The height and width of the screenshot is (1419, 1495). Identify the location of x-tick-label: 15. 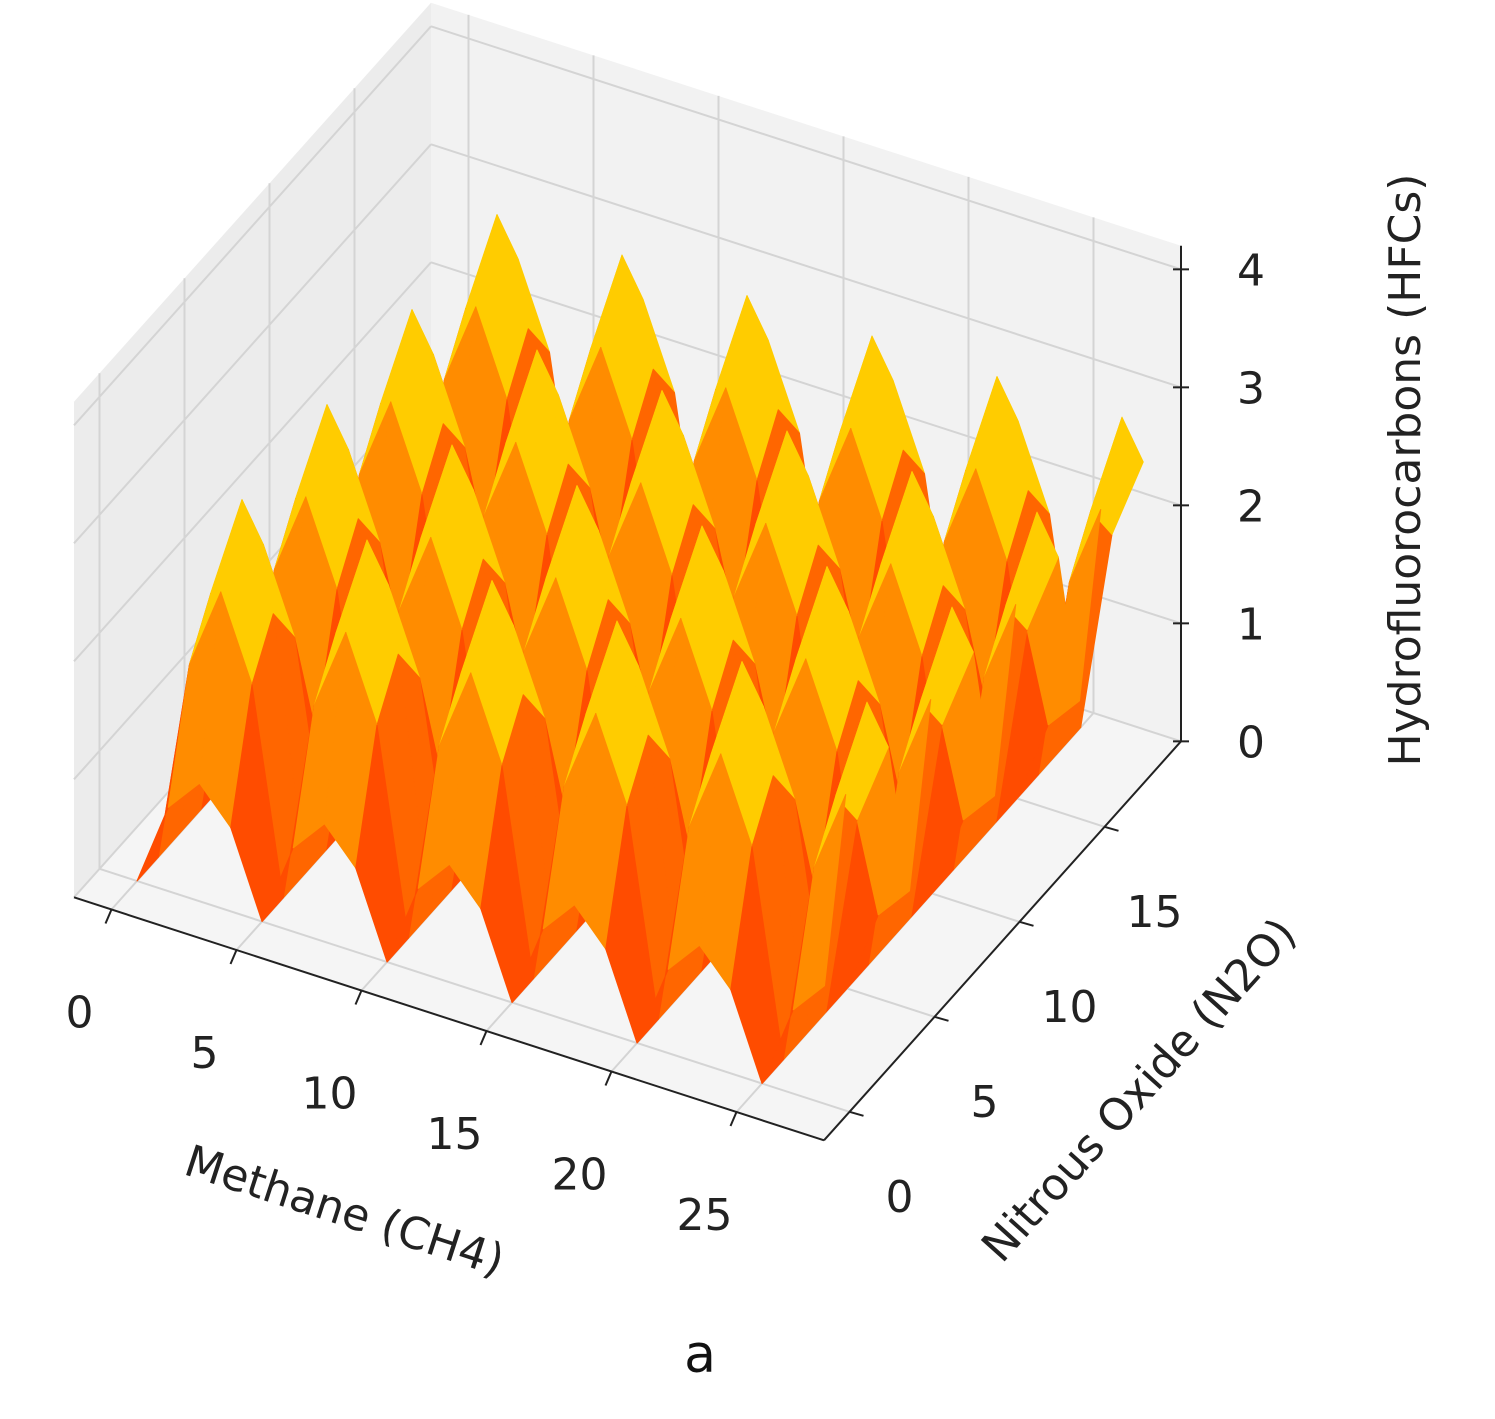
(455, 1134).